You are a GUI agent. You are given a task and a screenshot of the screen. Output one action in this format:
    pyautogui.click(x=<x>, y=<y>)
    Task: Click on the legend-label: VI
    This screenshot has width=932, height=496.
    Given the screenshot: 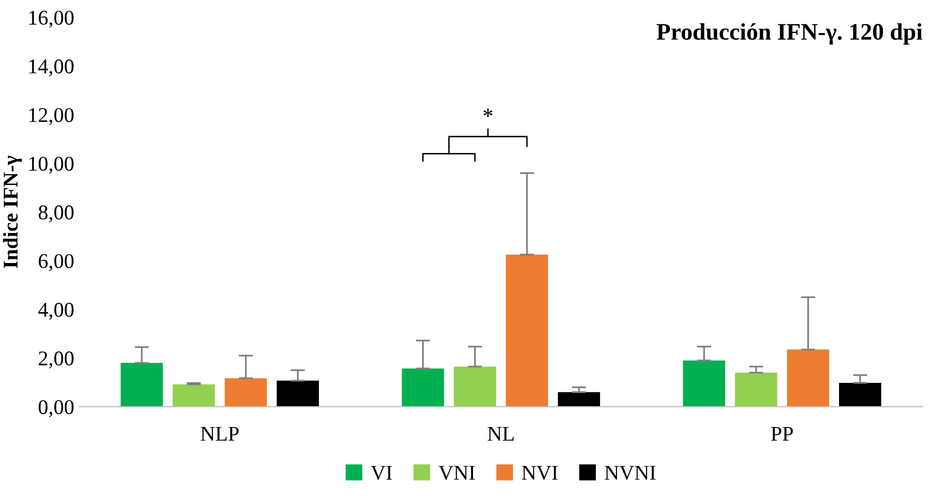 What is the action you would take?
    pyautogui.click(x=381, y=473)
    